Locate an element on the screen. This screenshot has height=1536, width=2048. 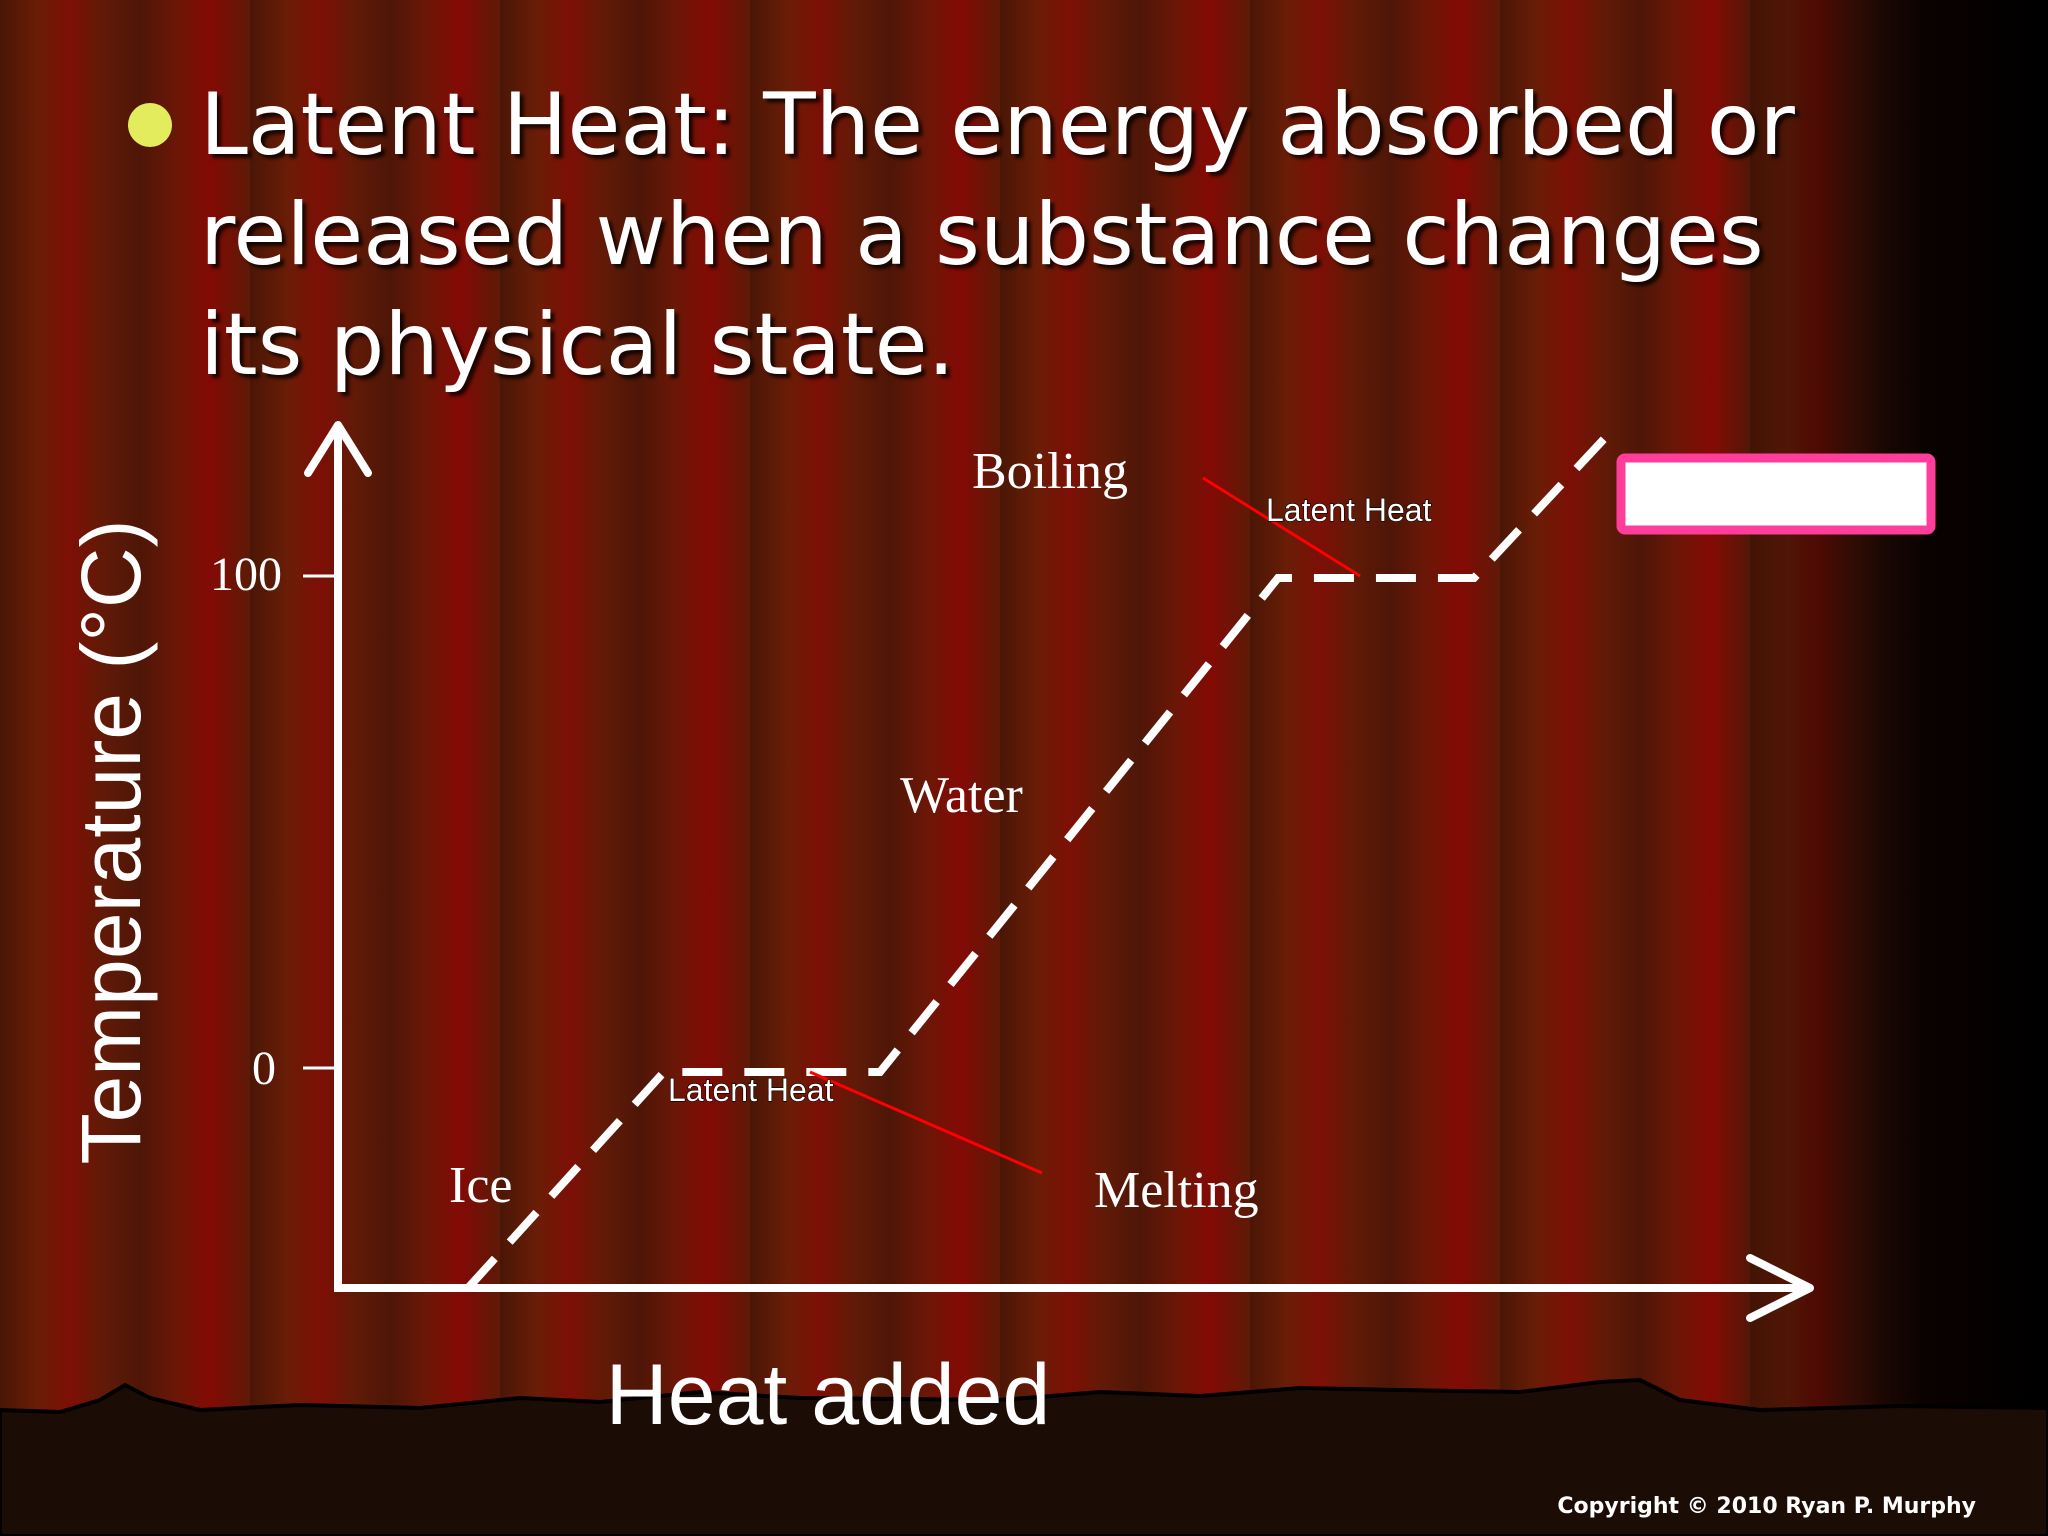
x-axis-arrowhead is located at coordinates (1780, 1288).